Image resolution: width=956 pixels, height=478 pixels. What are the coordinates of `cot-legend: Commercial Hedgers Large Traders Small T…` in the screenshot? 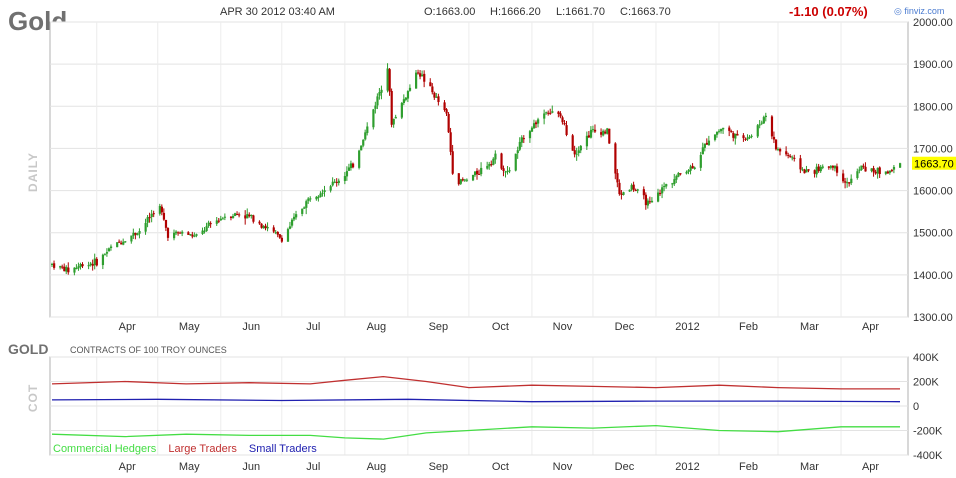 It's located at (185, 449).